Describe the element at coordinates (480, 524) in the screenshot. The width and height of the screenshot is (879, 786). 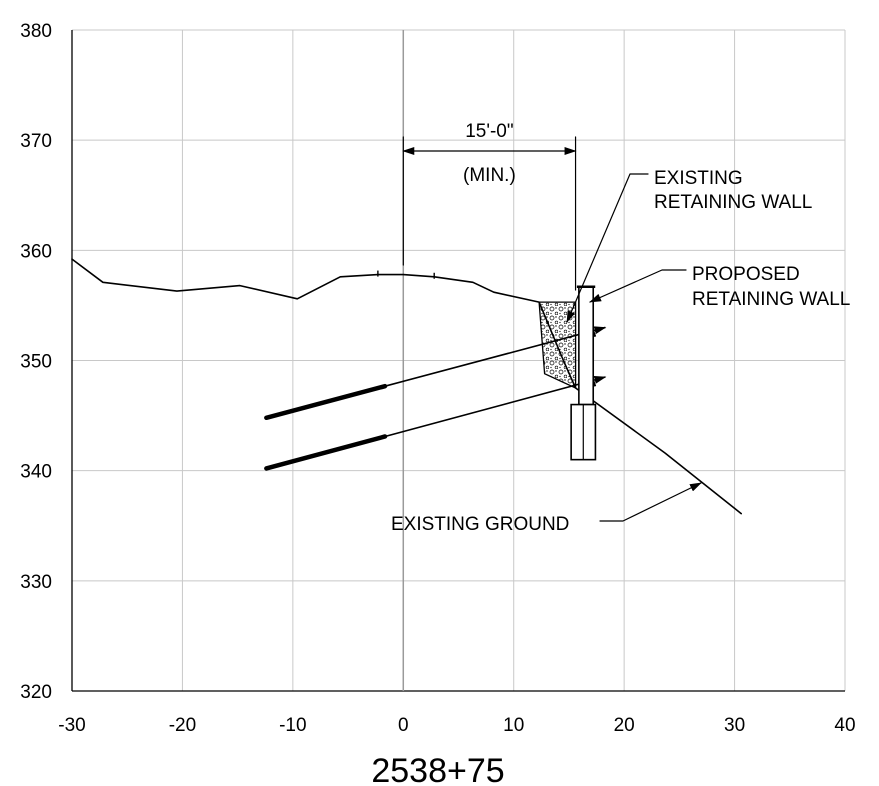
I see `existing-ground-label: EXISTING GROUND` at that location.